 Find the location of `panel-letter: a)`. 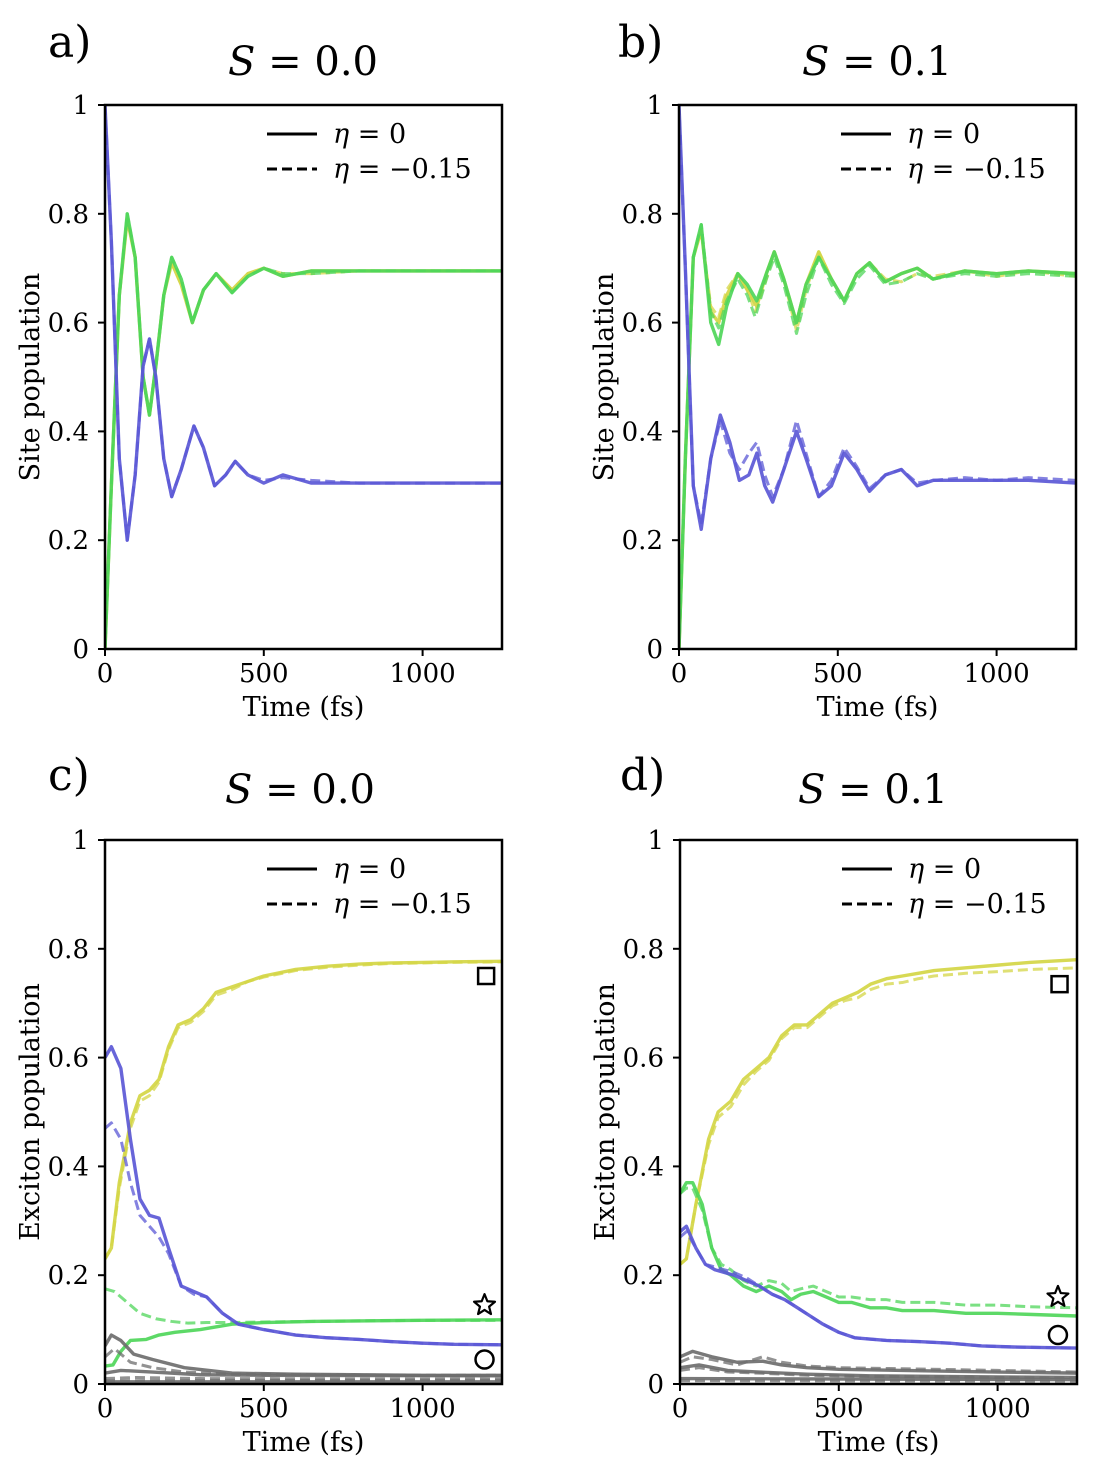

panel-letter: a) is located at coordinates (69, 42).